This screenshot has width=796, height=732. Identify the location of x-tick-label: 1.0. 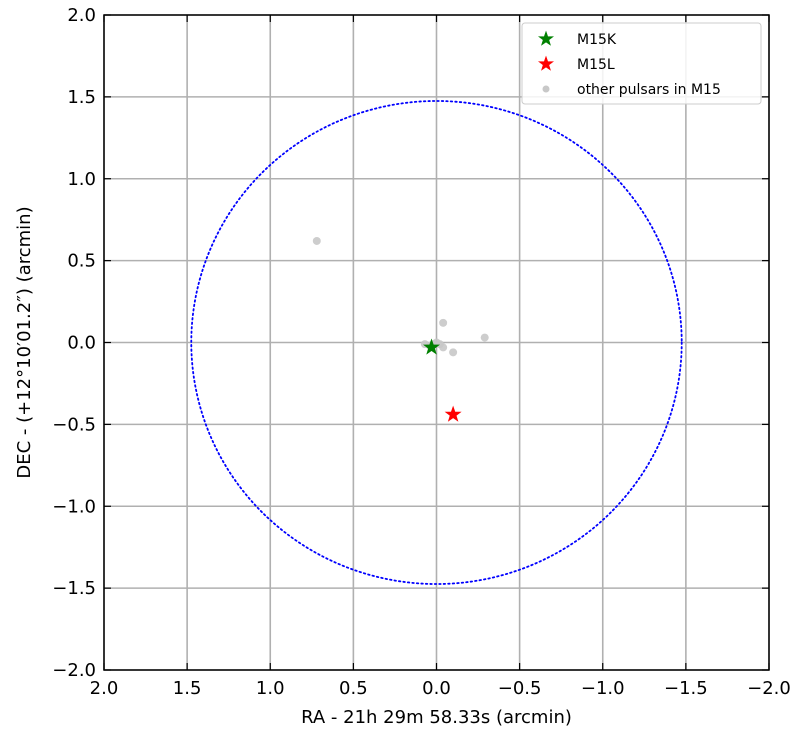
(270, 688).